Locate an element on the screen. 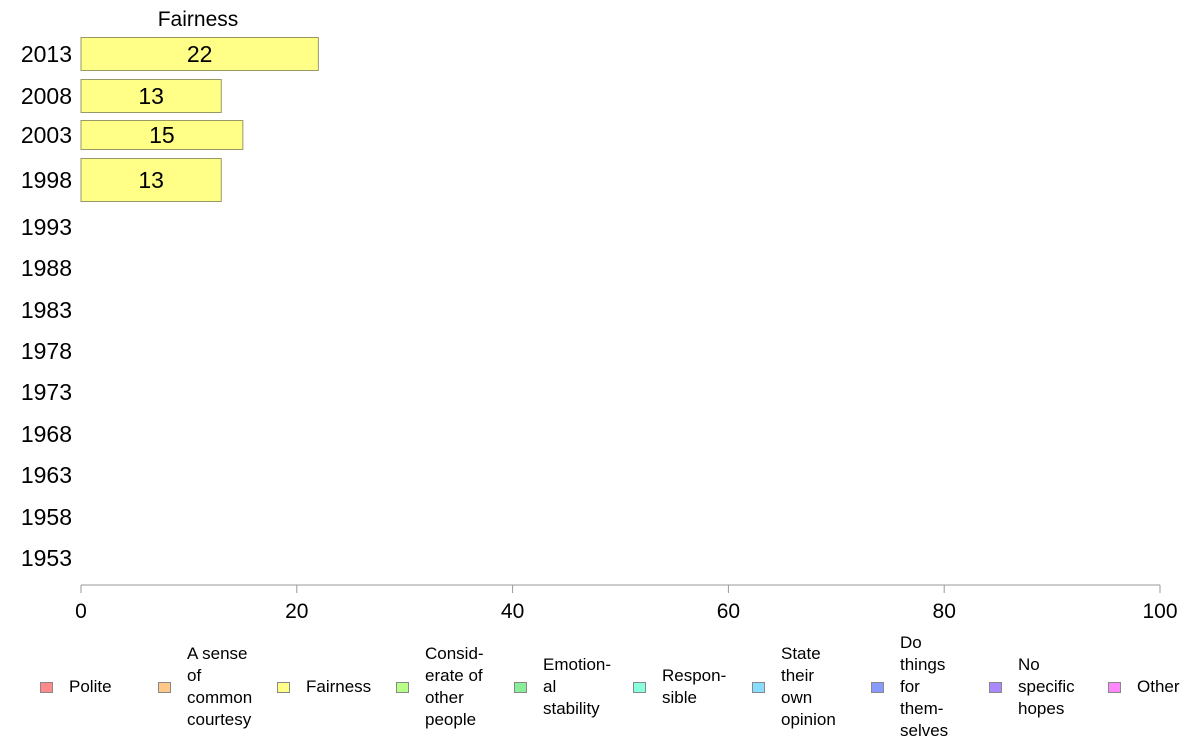  category-label: 1983 is located at coordinates (46, 310).